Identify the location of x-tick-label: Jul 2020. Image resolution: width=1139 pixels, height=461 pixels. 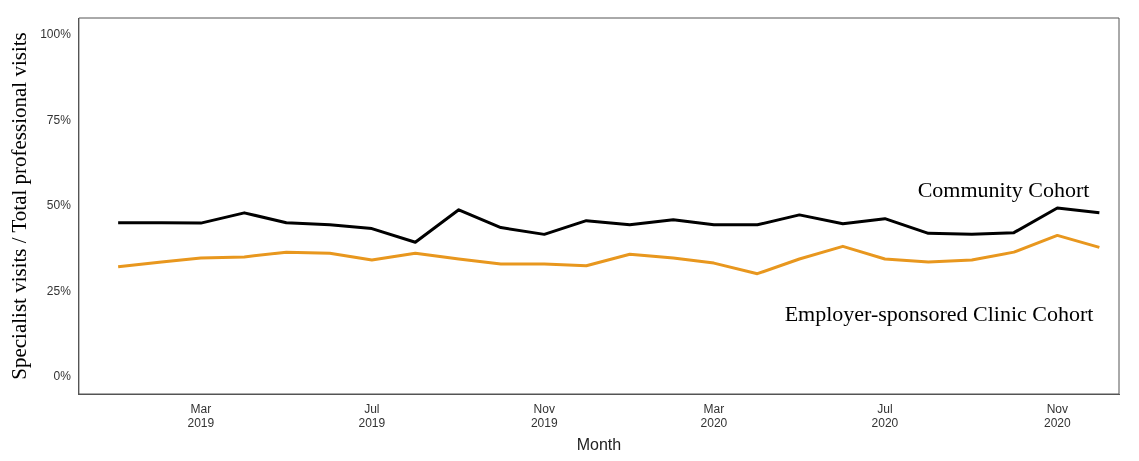
(885, 415).